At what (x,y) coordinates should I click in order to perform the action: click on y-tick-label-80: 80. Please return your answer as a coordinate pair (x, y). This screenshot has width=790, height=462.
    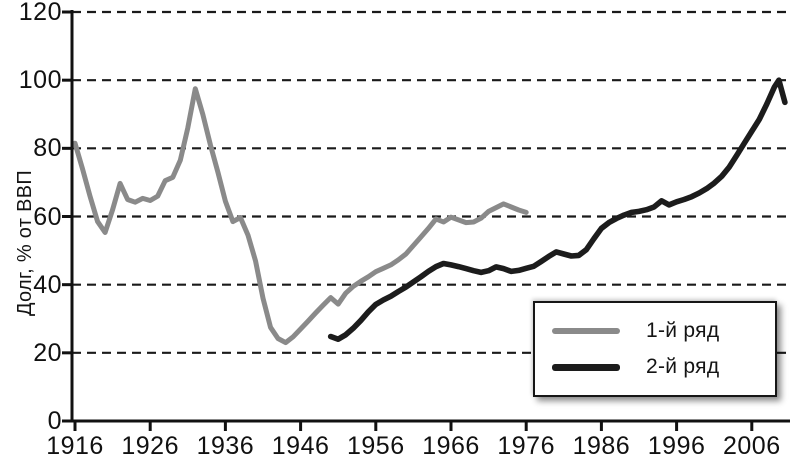
    Looking at the image, I should click on (47, 148).